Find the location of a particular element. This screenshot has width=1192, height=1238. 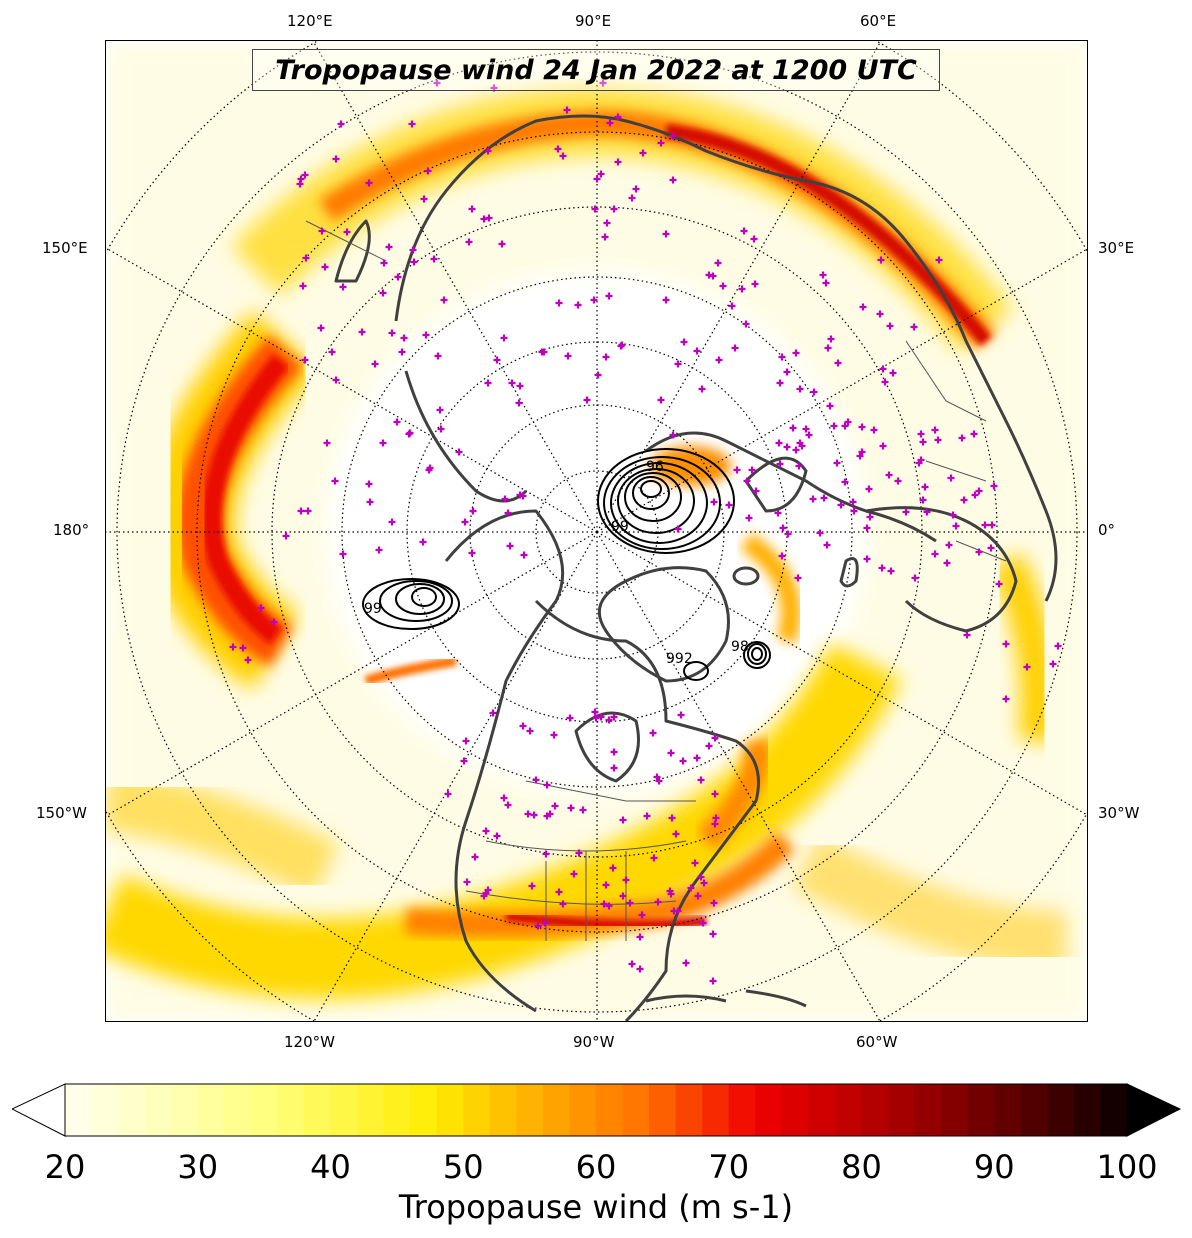

colorbar-outline is located at coordinates (596, 1110).